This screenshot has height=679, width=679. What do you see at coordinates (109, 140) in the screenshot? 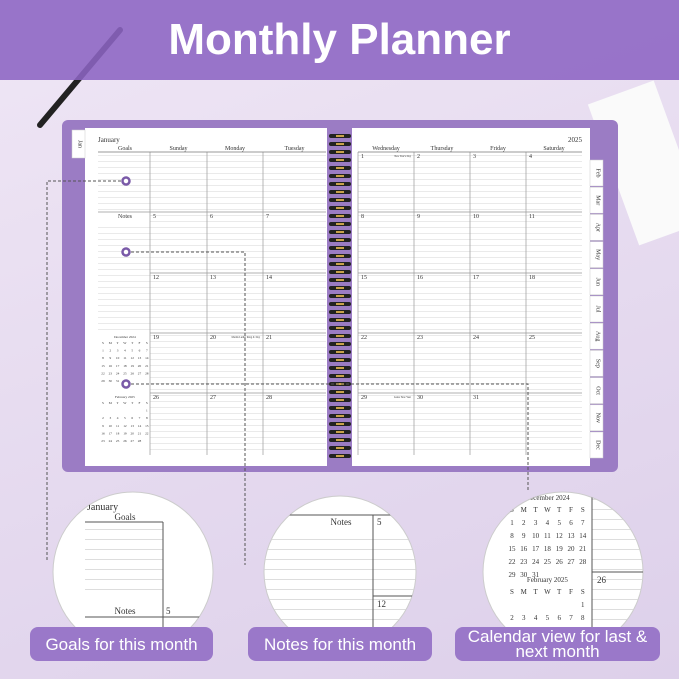
I see `month: January` at bounding box center [109, 140].